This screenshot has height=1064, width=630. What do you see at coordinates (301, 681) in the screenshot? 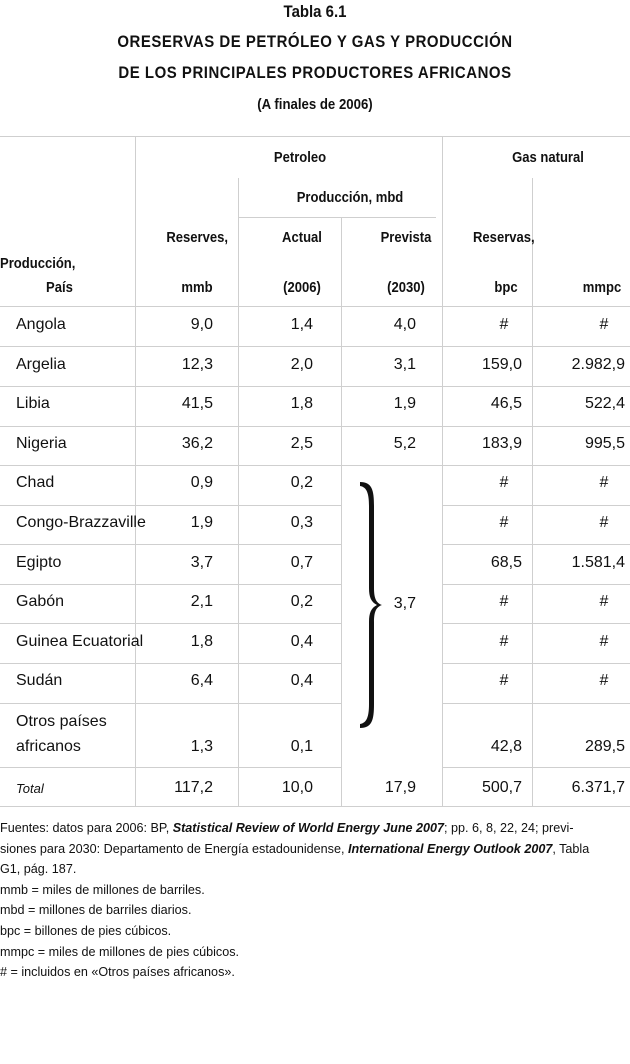
I see `cell-actual: 0,4` at bounding box center [301, 681].